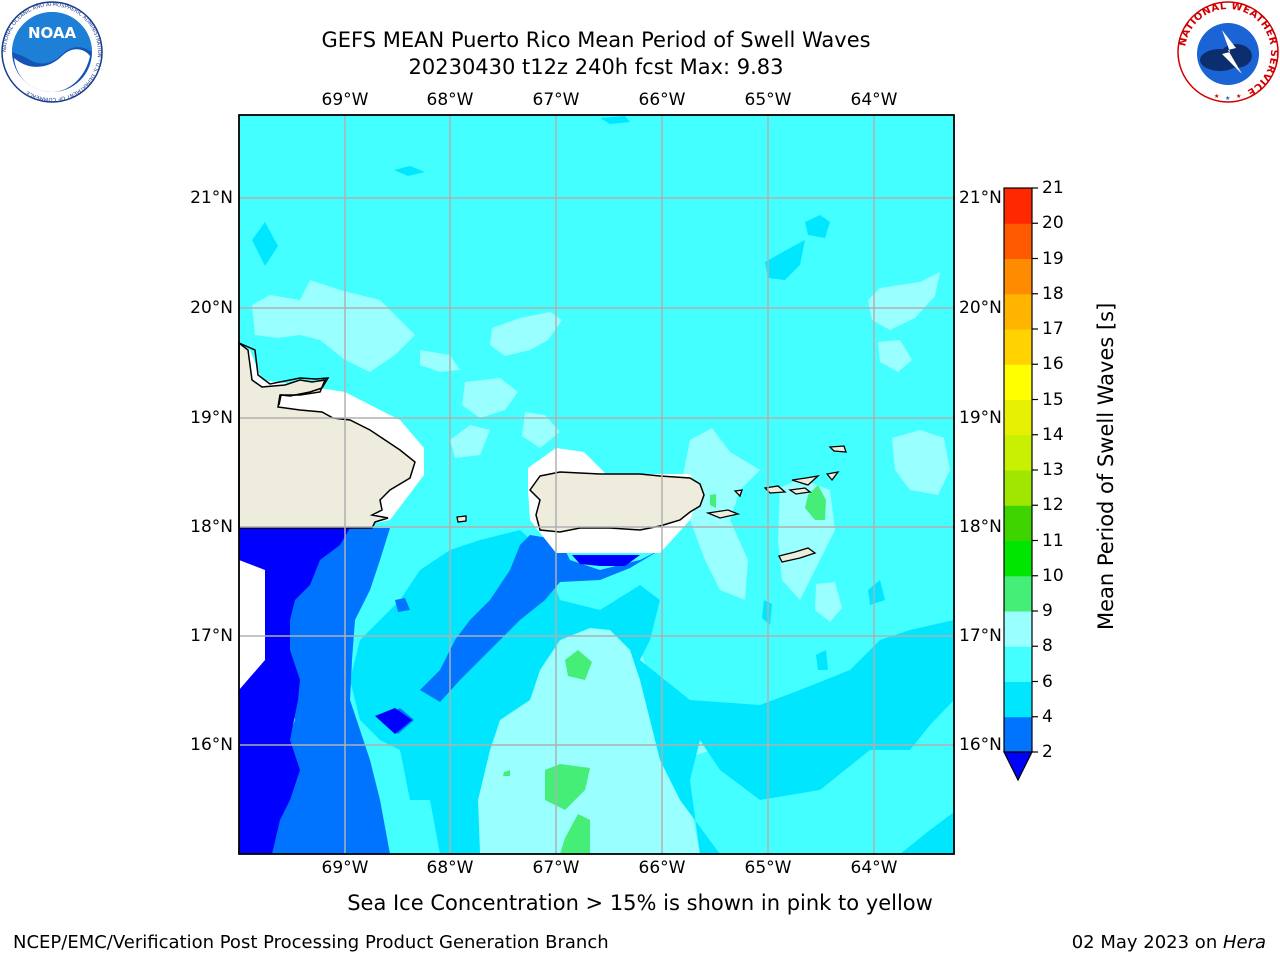  What do you see at coordinates (211, 745) in the screenshot?
I see `lat-label-left: 16°N` at bounding box center [211, 745].